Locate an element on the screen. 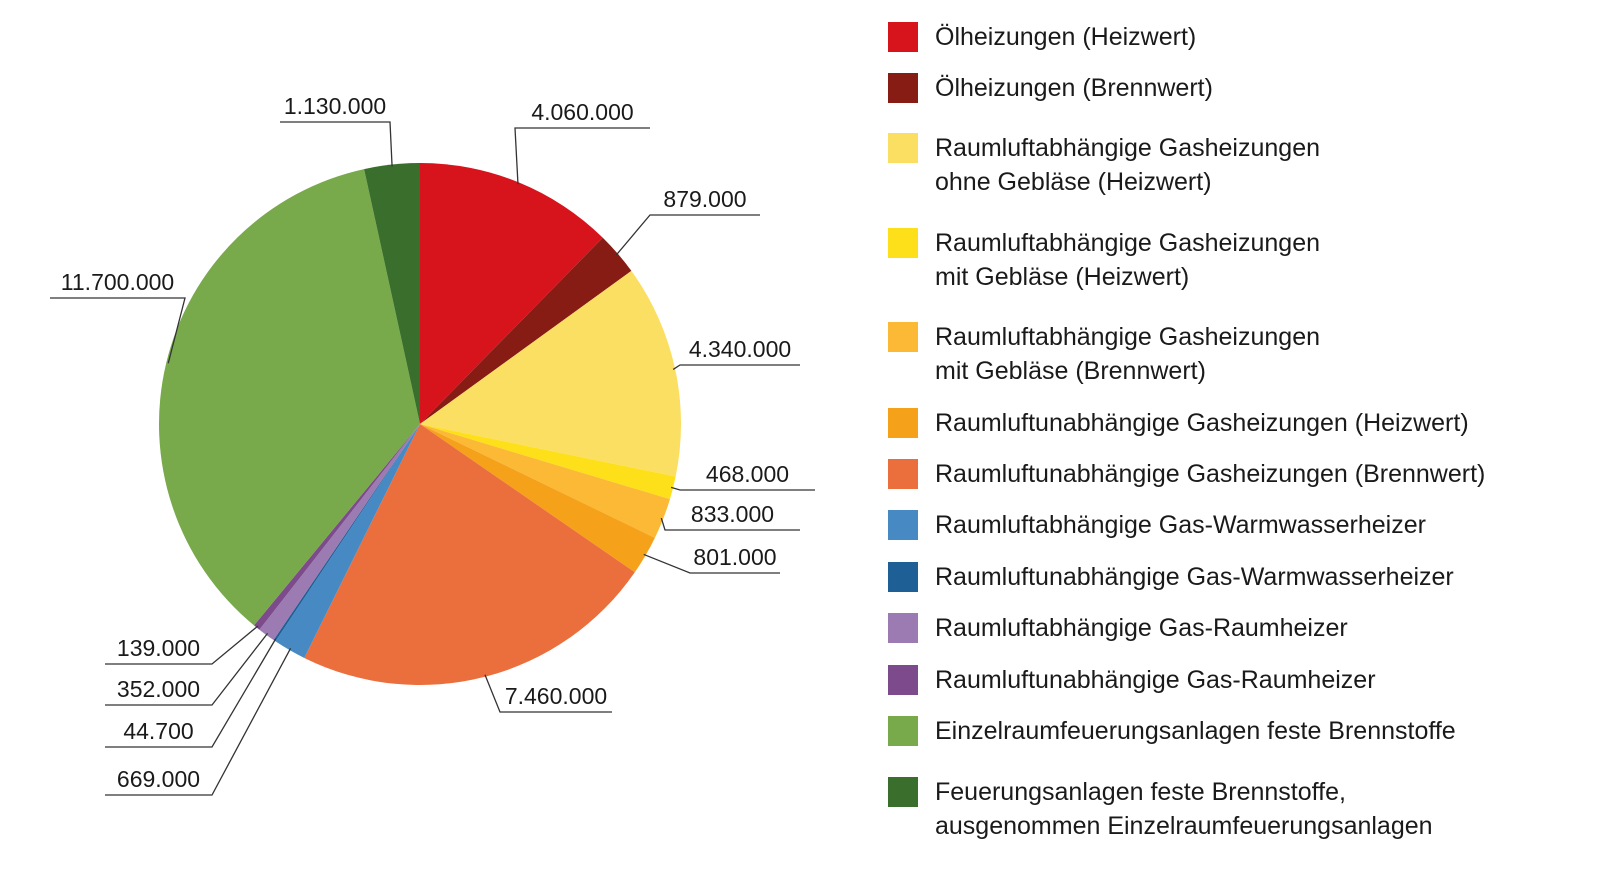 The height and width of the screenshot is (884, 1600). data-label: 7.460.000 is located at coordinates (556, 696).